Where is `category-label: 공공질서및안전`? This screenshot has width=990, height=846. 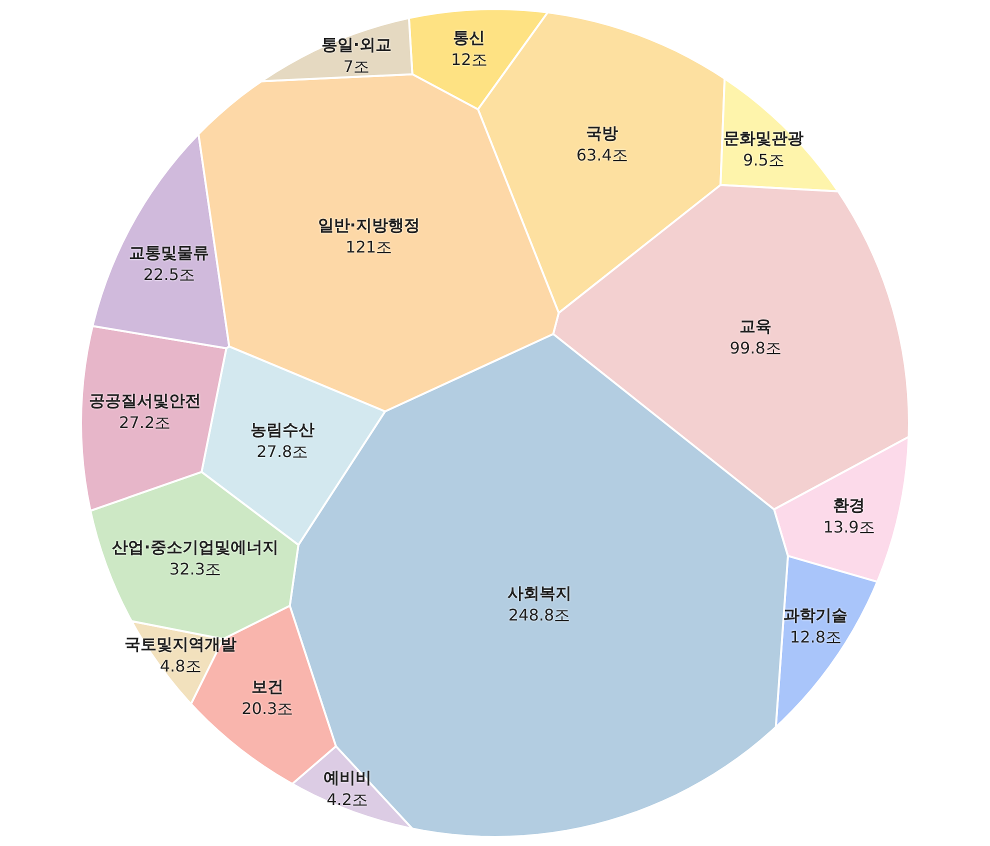 category-label: 공공질서및안전 is located at coordinates (144, 400).